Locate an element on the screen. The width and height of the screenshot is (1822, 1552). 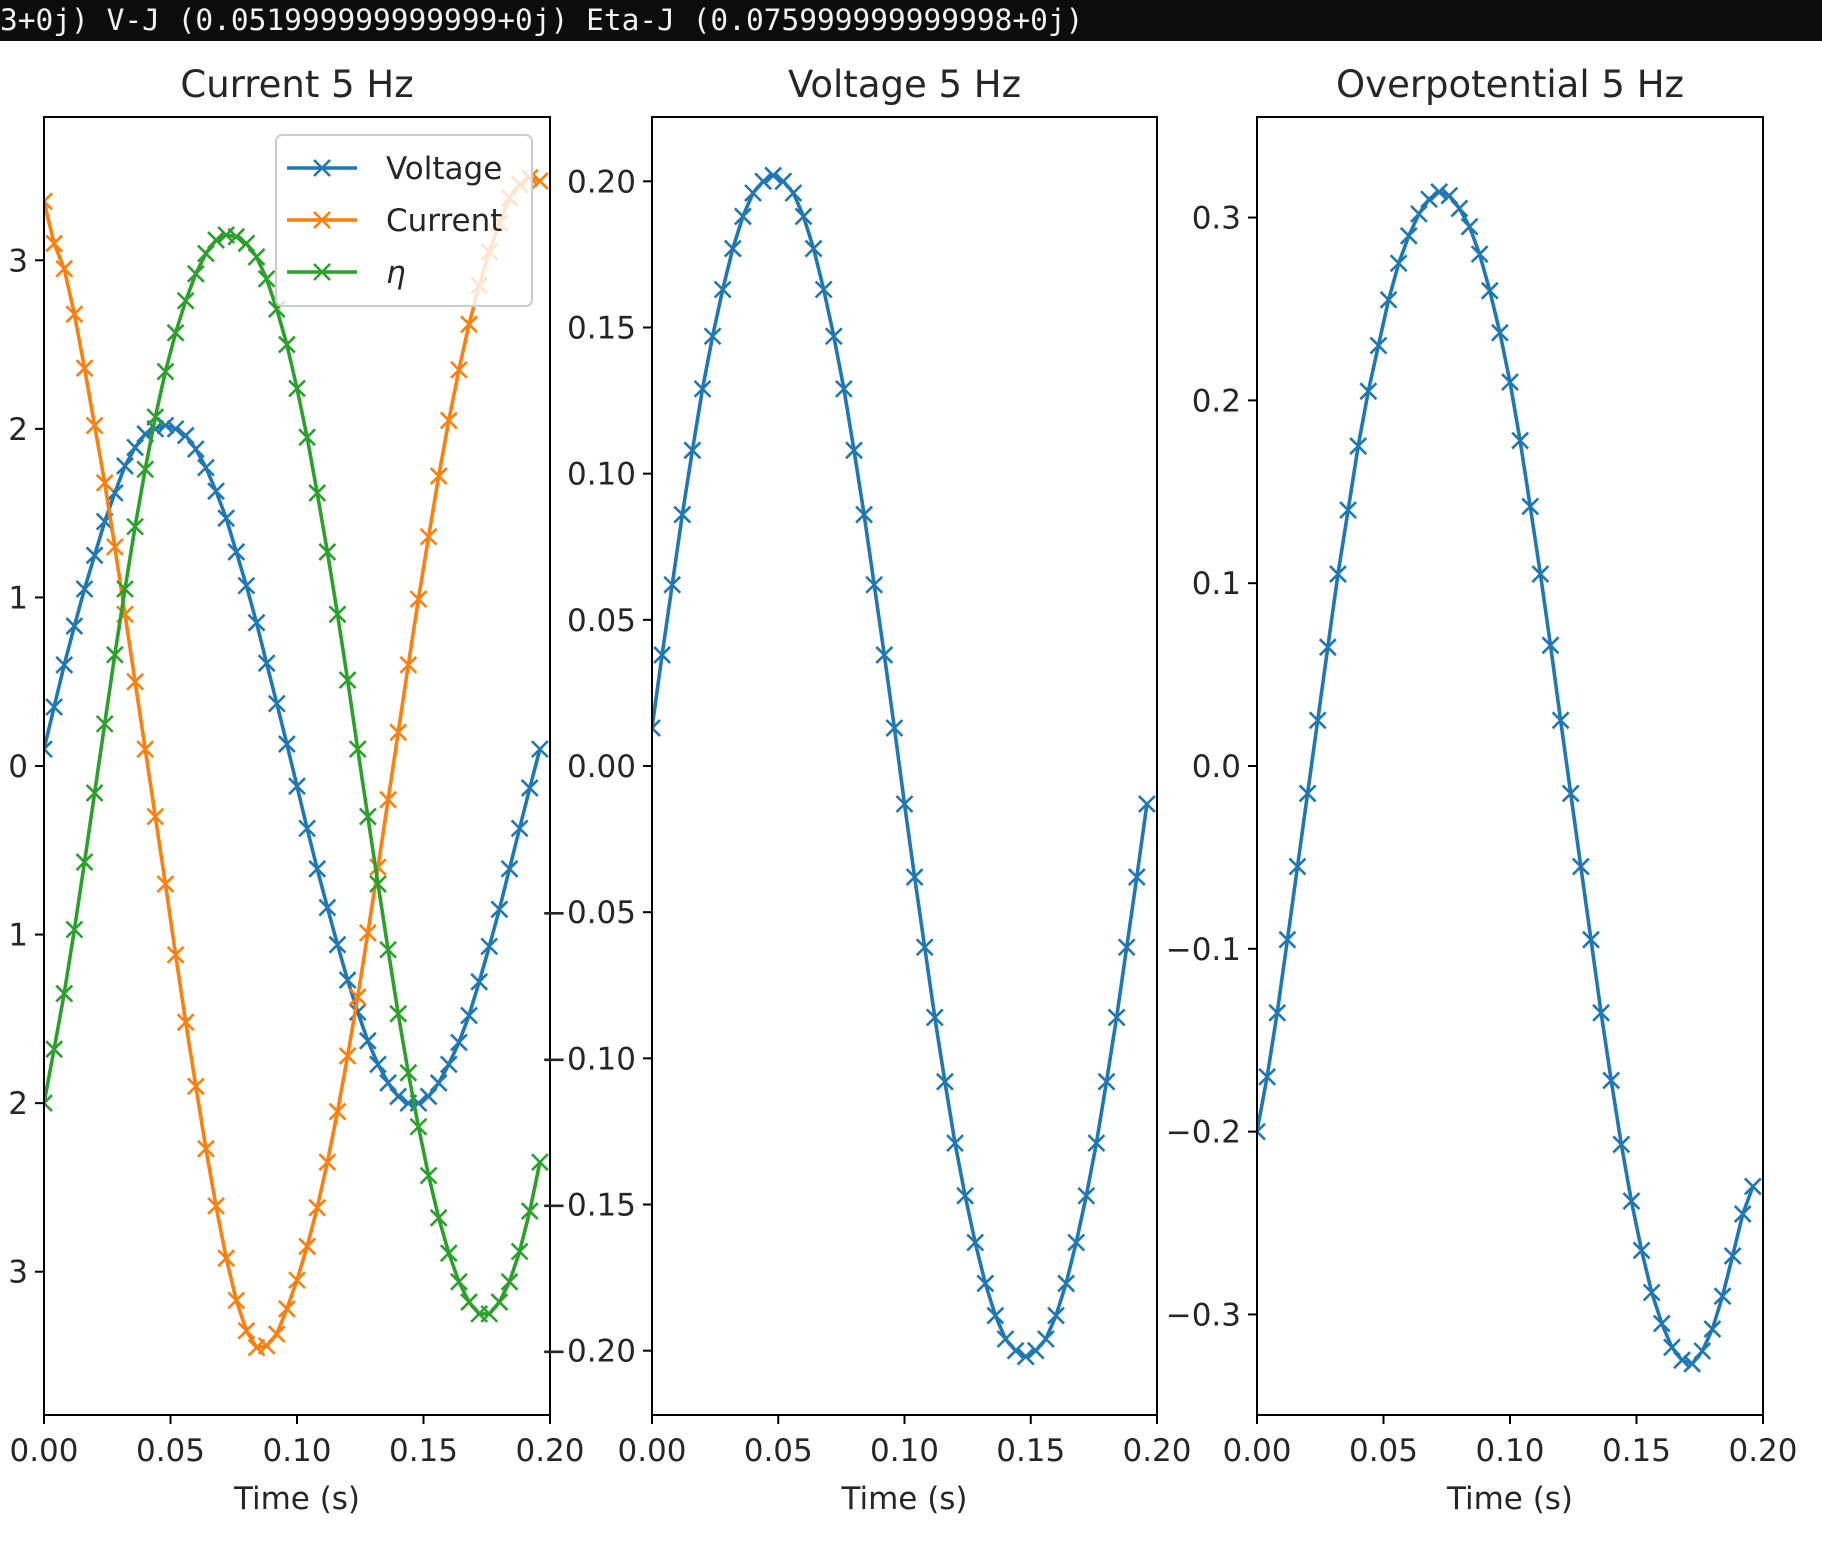
legend-entry-label: η is located at coordinates (396, 273).